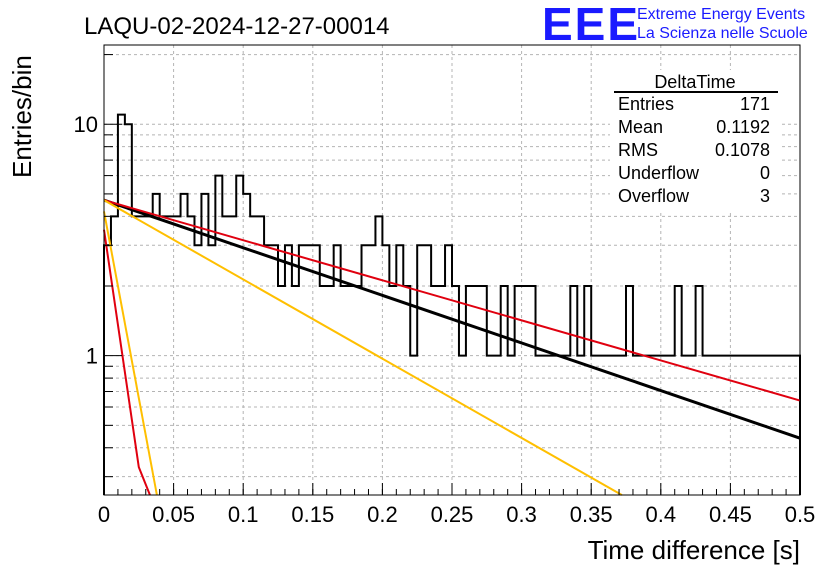 Image resolution: width=836 pixels, height=572 pixels. Describe the element at coordinates (22, 116) in the screenshot. I see `y-axis-title: Entries/bin` at that location.